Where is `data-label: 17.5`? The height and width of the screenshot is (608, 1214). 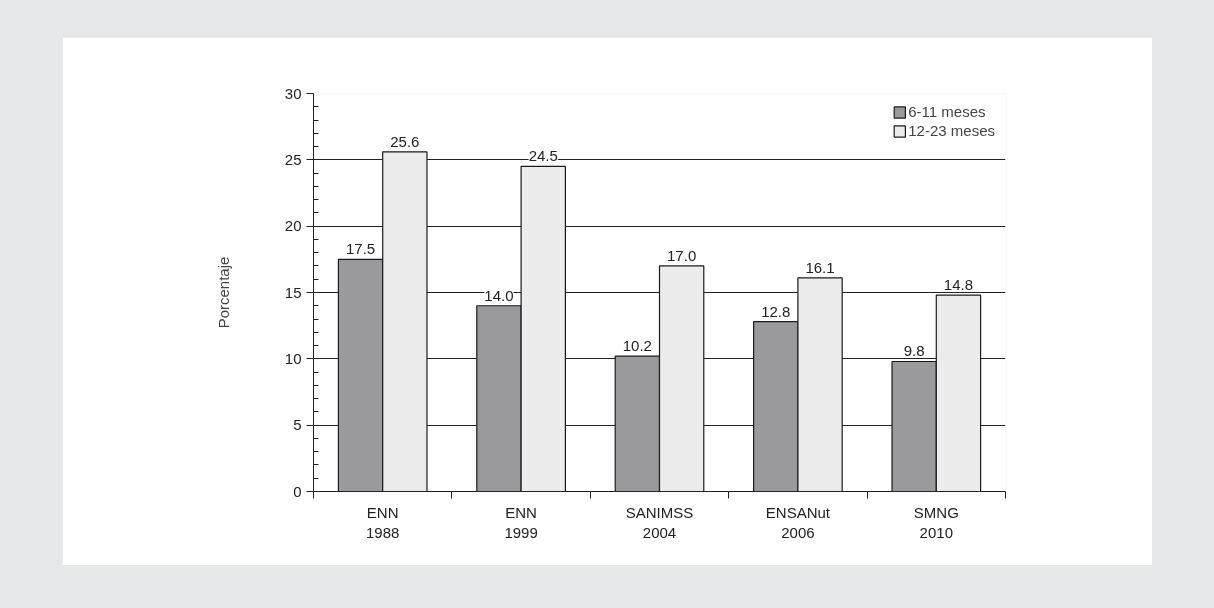 data-label: 17.5 is located at coordinates (360, 249).